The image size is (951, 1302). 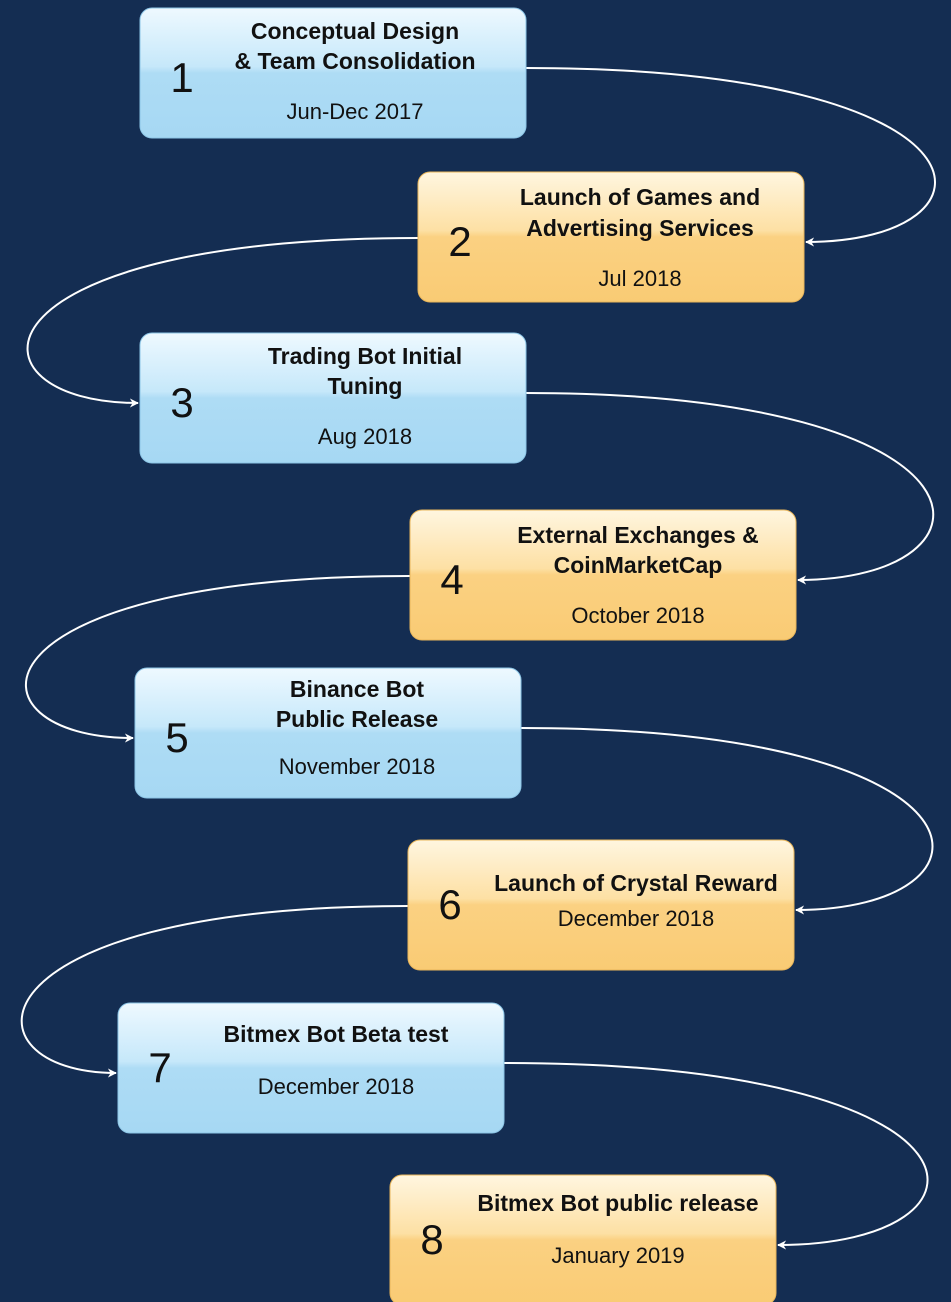 I want to click on milestone-title: Launch of Games and, so click(x=640, y=197).